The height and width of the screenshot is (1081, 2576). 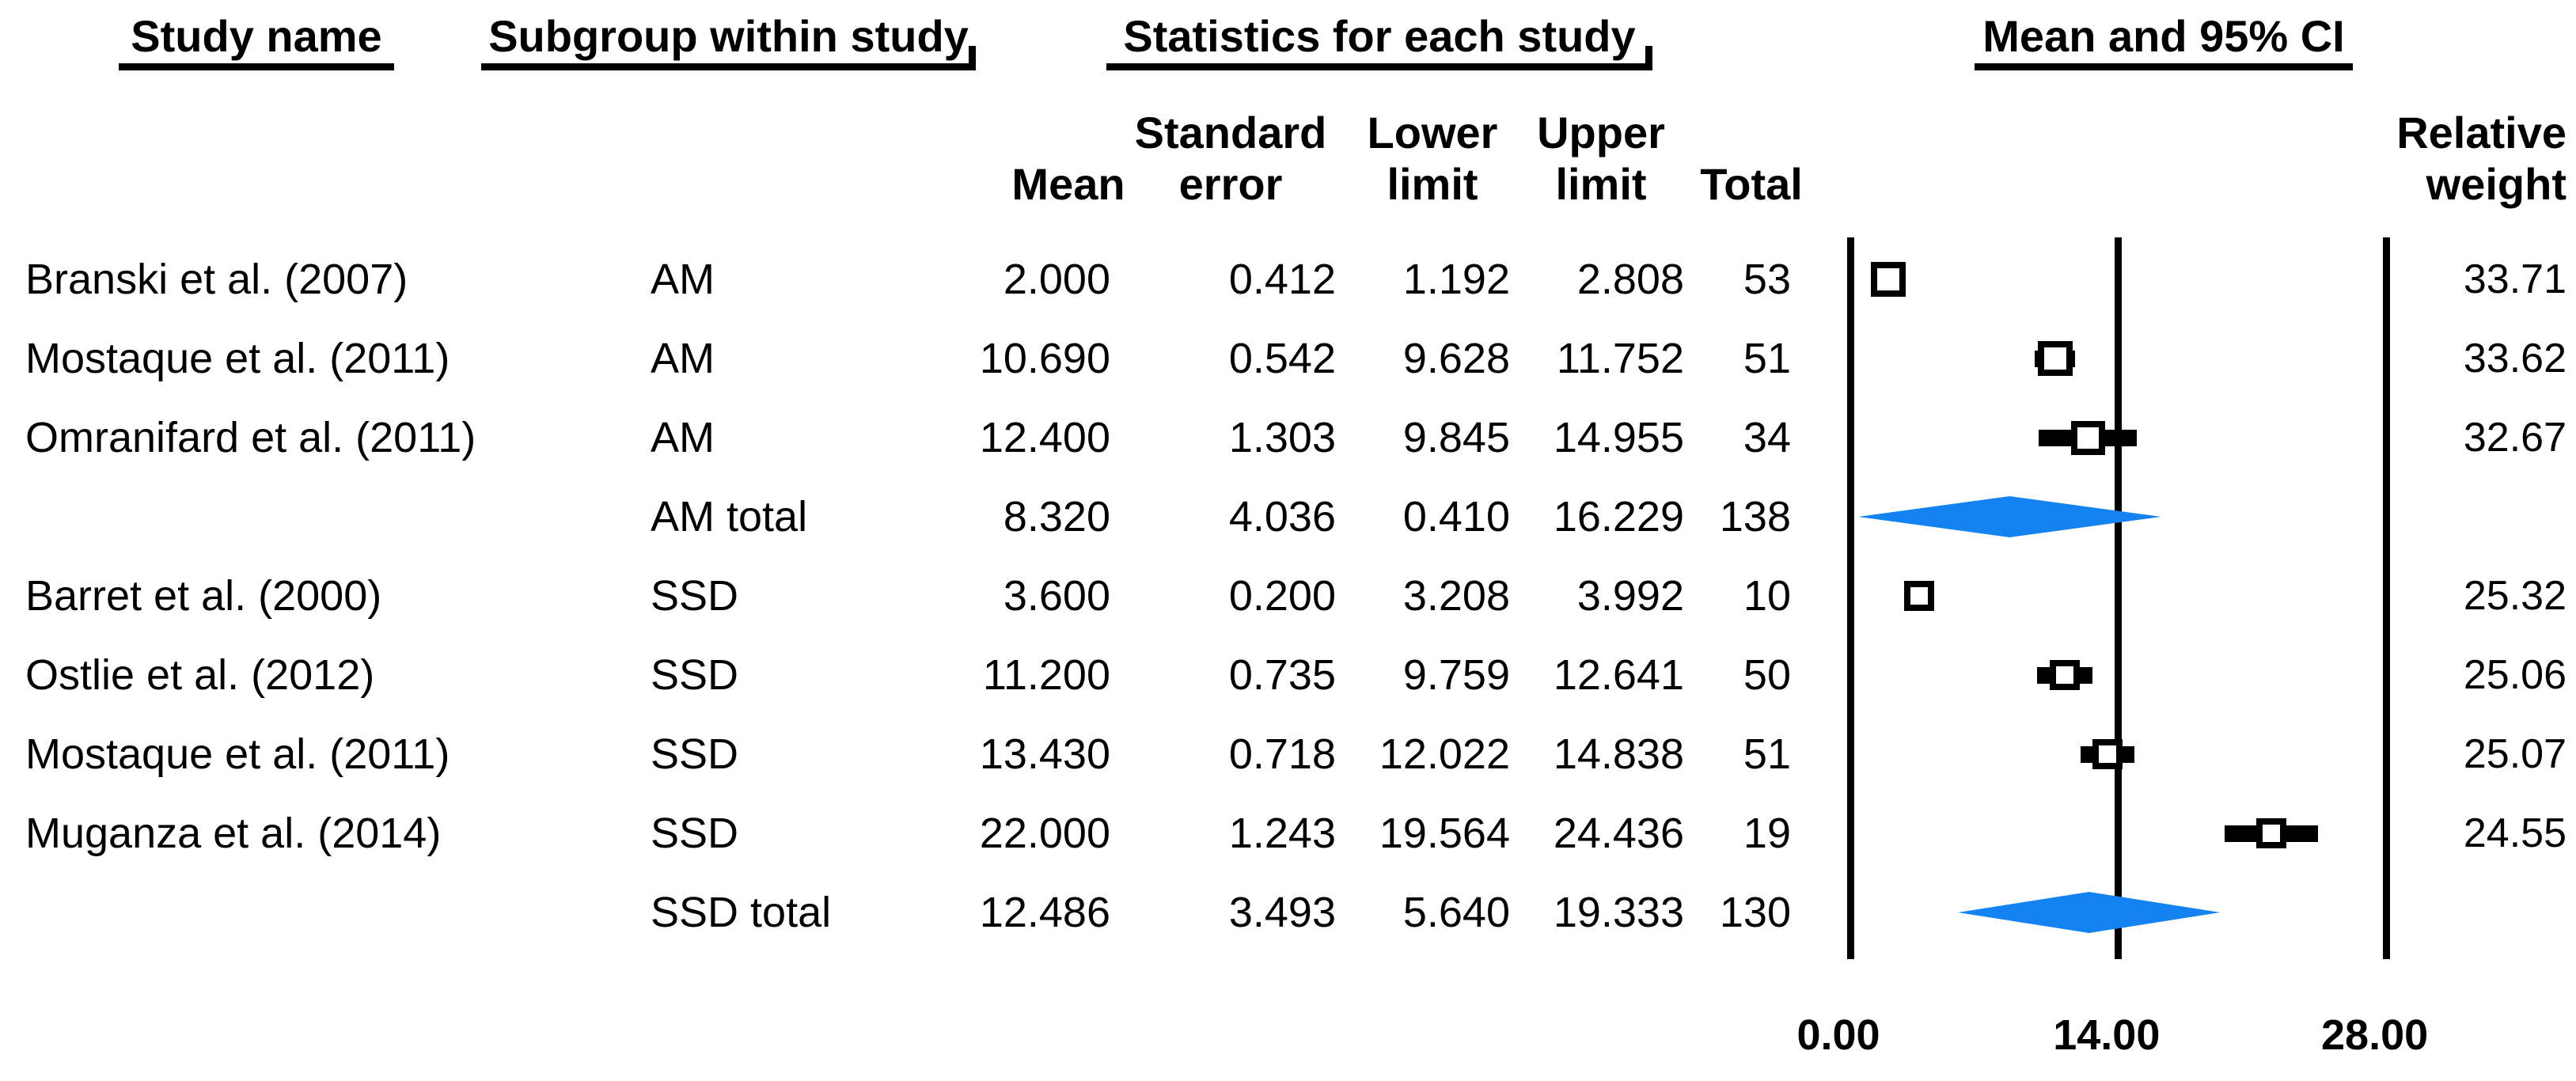 I want to click on table-row-summary: SSD total 12.486 3.493 5.640 19.333 130, so click(x=1288, y=912).